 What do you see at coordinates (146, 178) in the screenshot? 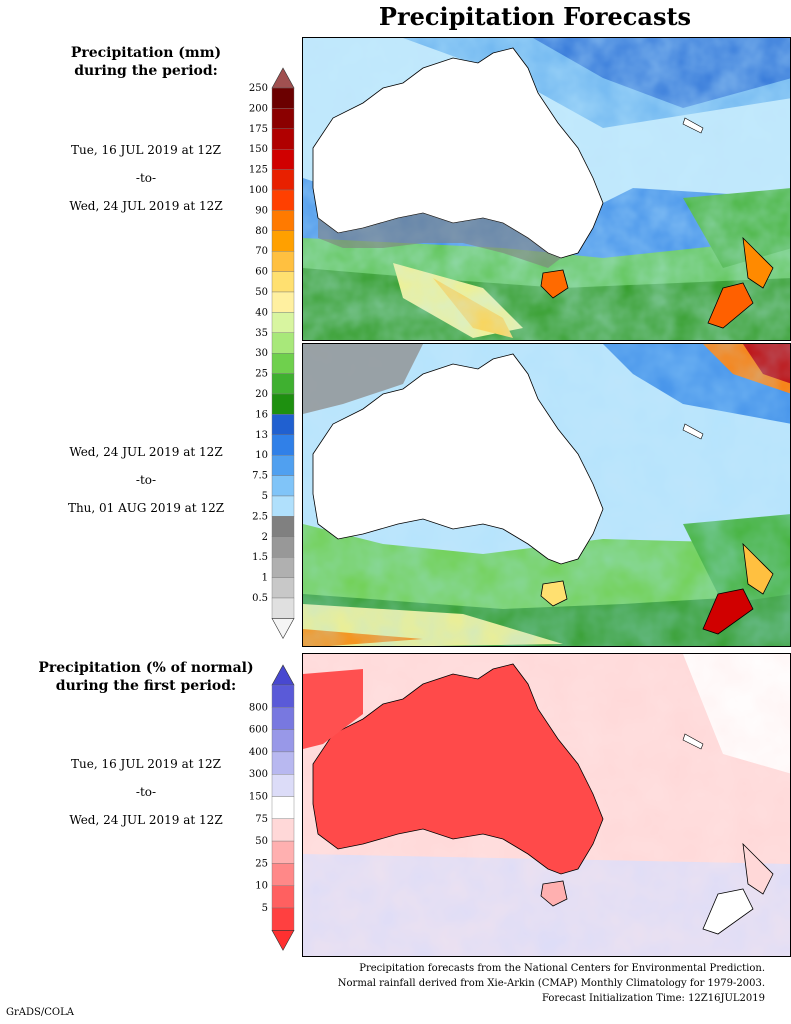
I see `period1-sep: -to-` at bounding box center [146, 178].